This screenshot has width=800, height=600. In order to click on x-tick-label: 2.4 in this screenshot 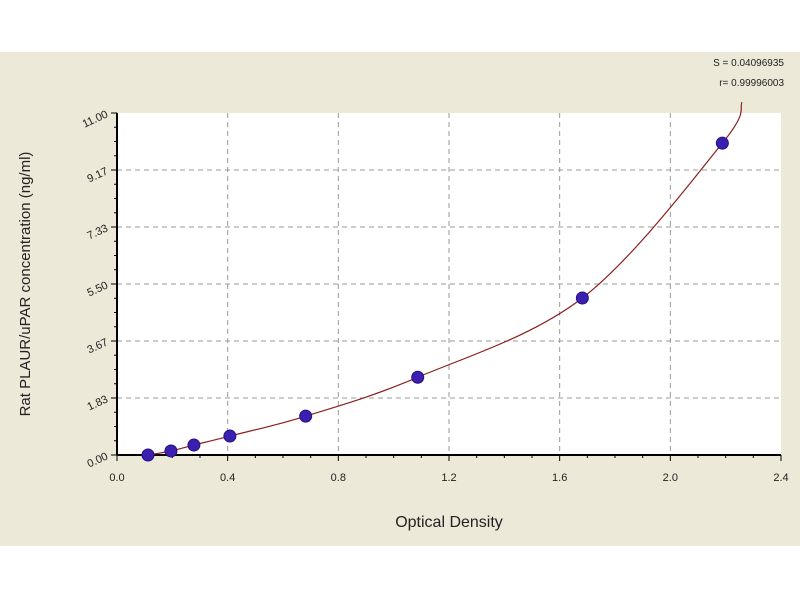, I will do `click(780, 478)`.